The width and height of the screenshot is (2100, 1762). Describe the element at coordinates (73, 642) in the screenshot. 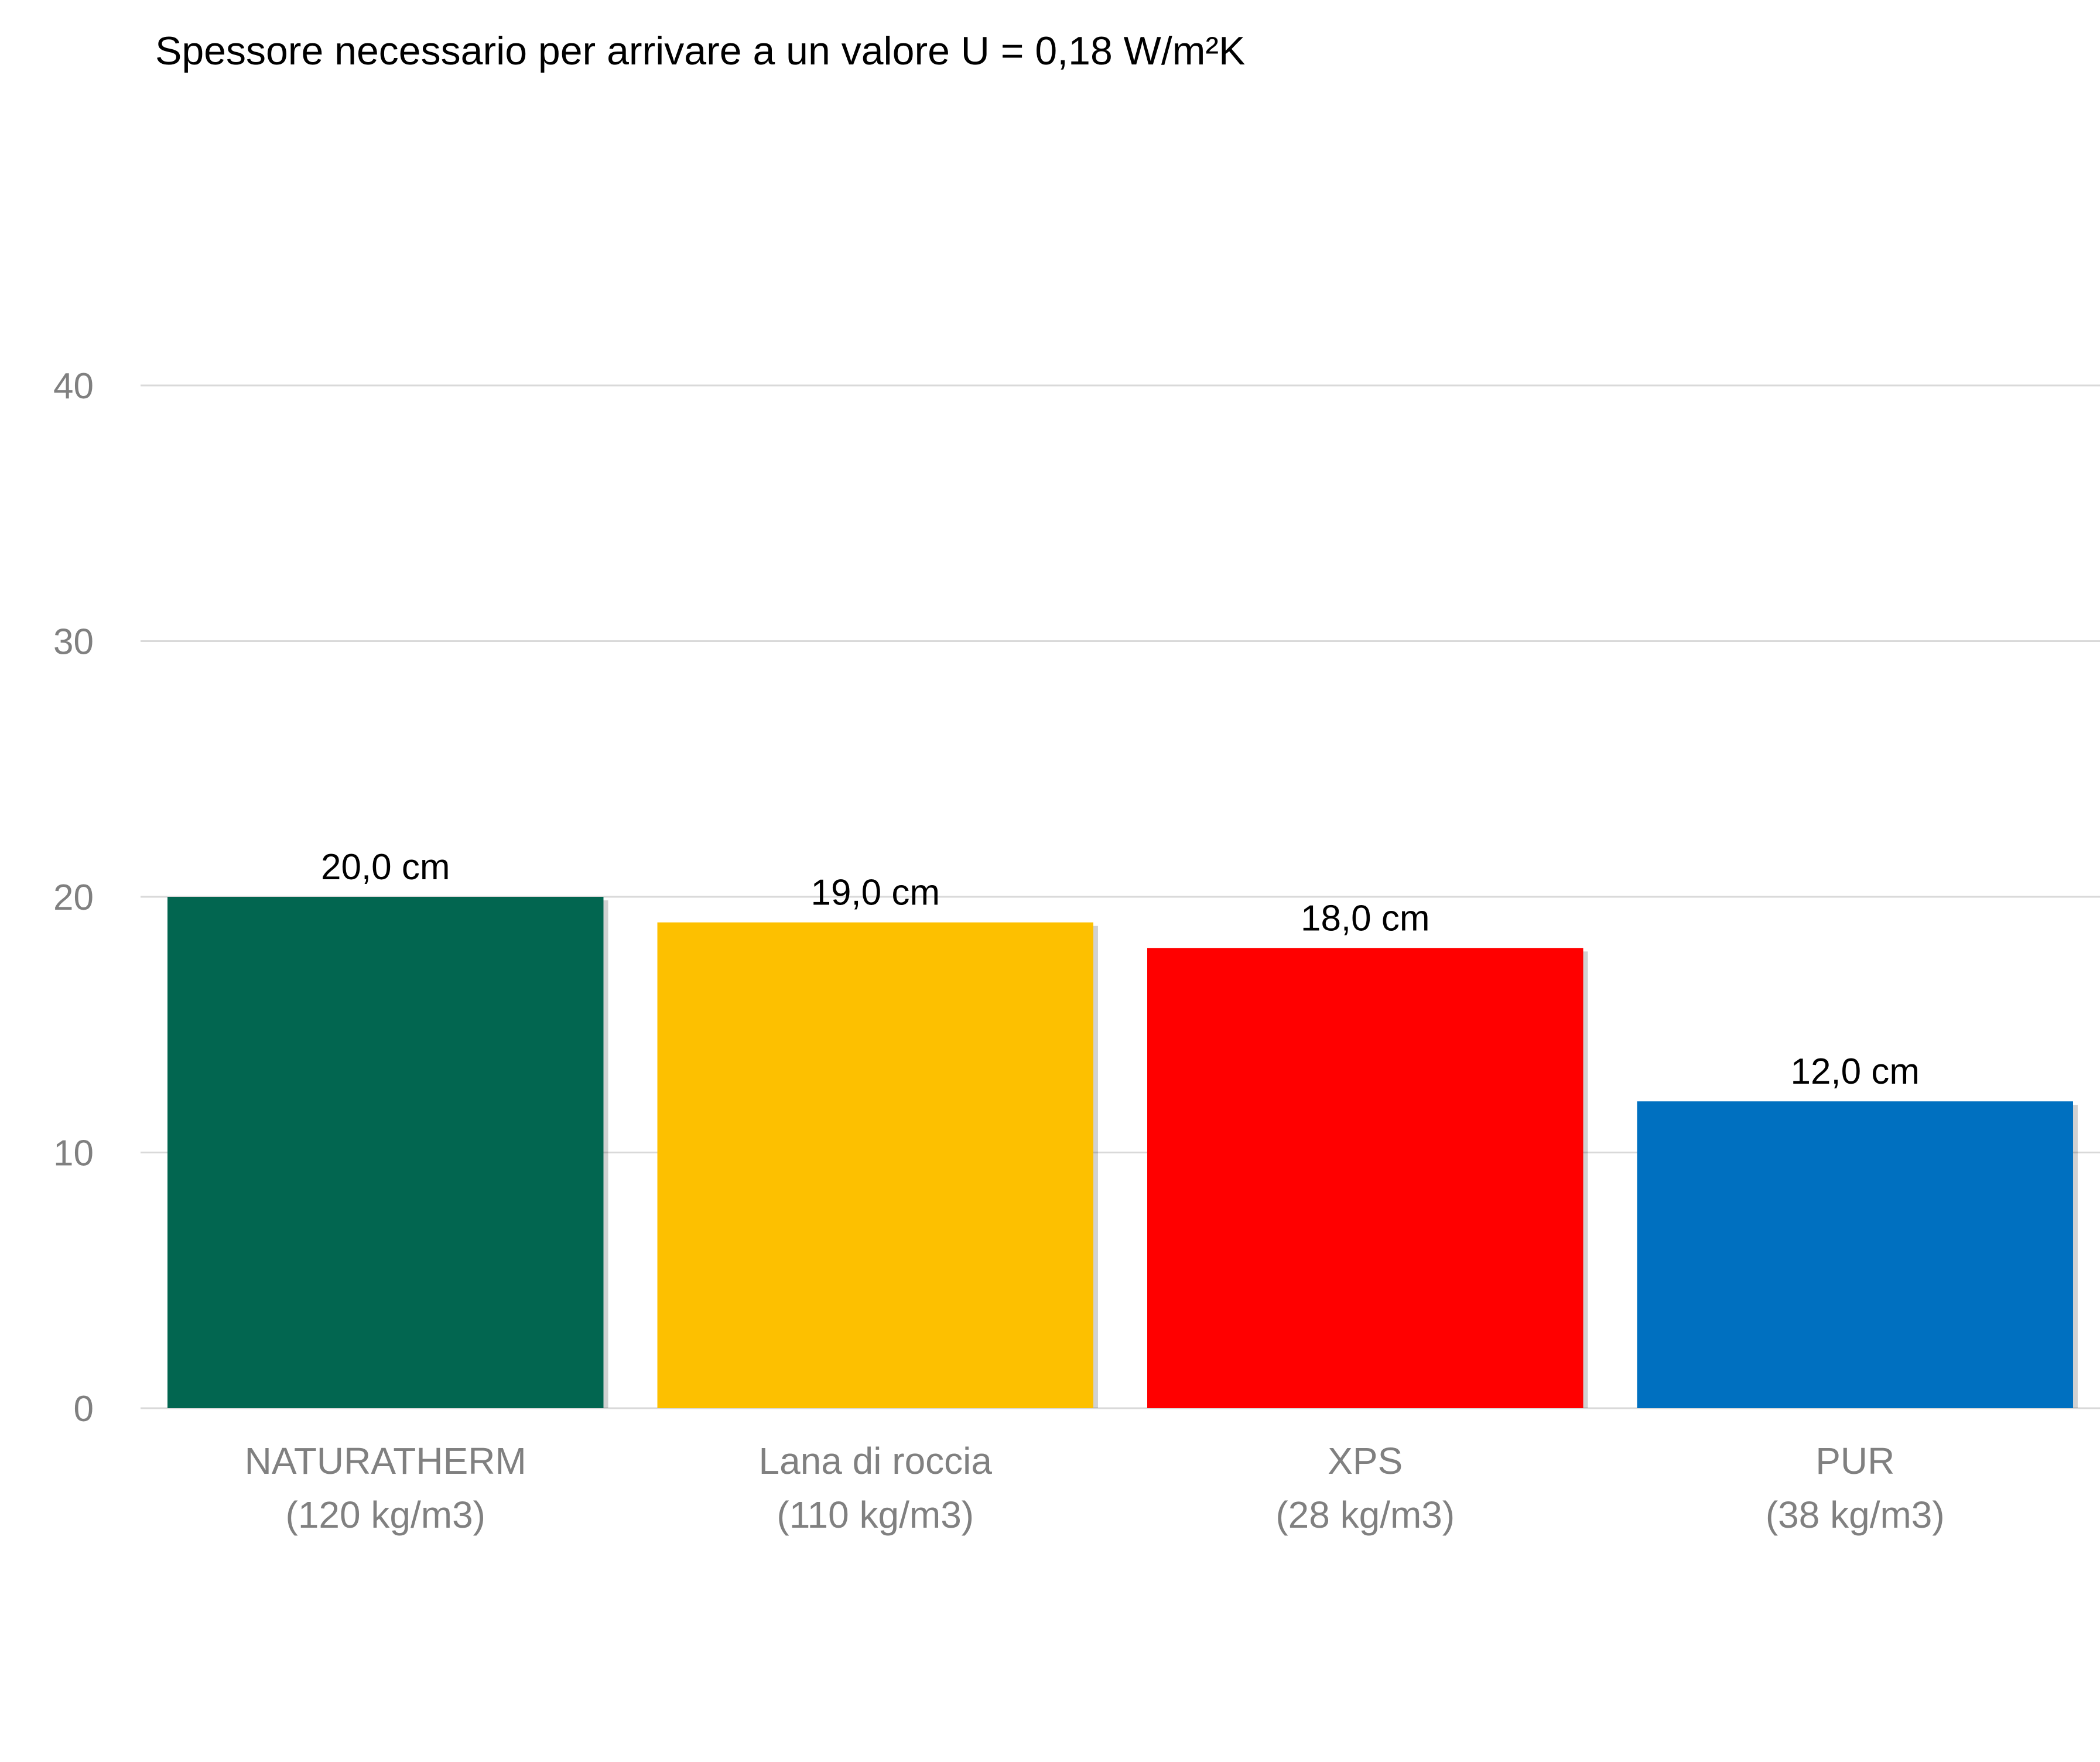

I see `y-tick-label: 30` at that location.